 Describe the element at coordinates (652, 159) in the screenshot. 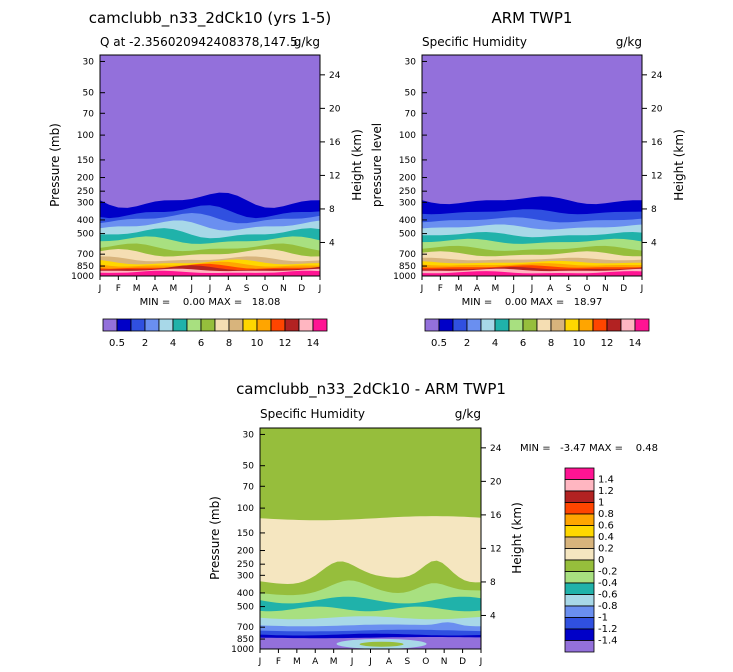

I see `panel-b-height-axis: 24 20 16 12 8 4` at that location.